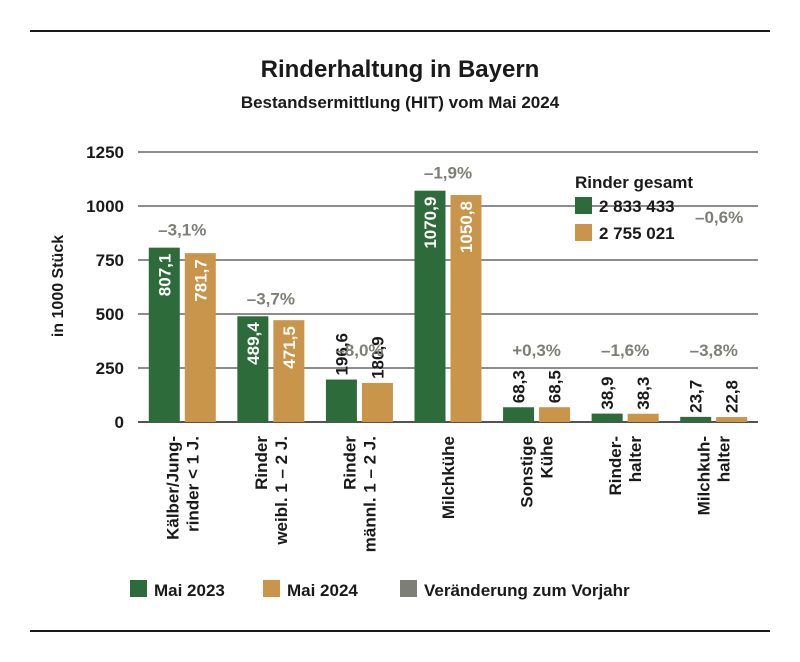  Describe the element at coordinates (289, 347) in the screenshot. I see `data-label: 471,5` at that location.